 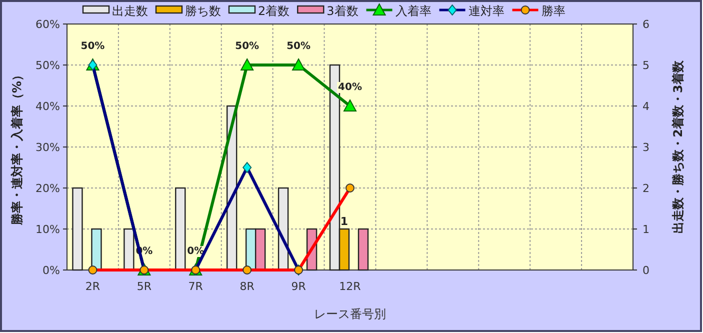 What do you see at coordinates (646, 229) in the screenshot?
I see `y2-tick-label: 1` at bounding box center [646, 229].